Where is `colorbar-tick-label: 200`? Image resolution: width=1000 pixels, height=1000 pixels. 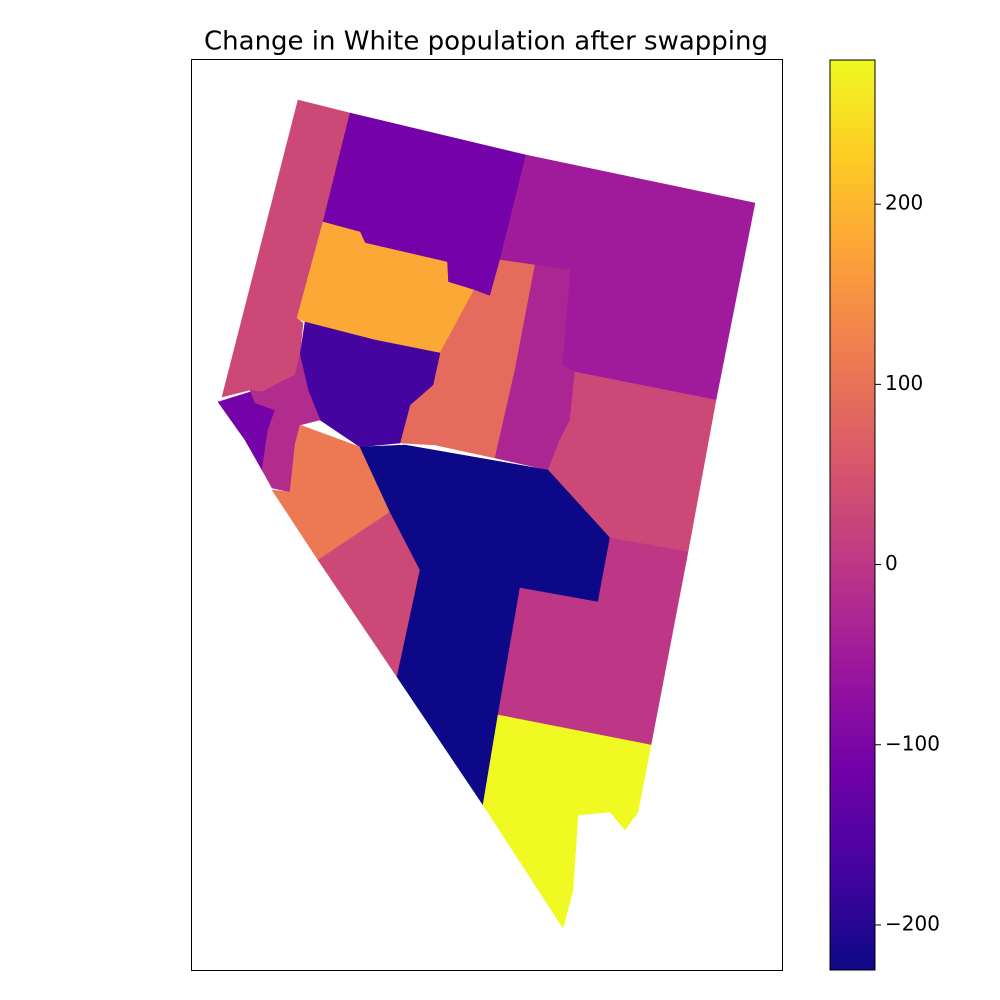
colorbar-tick-label: 200 is located at coordinates (904, 203).